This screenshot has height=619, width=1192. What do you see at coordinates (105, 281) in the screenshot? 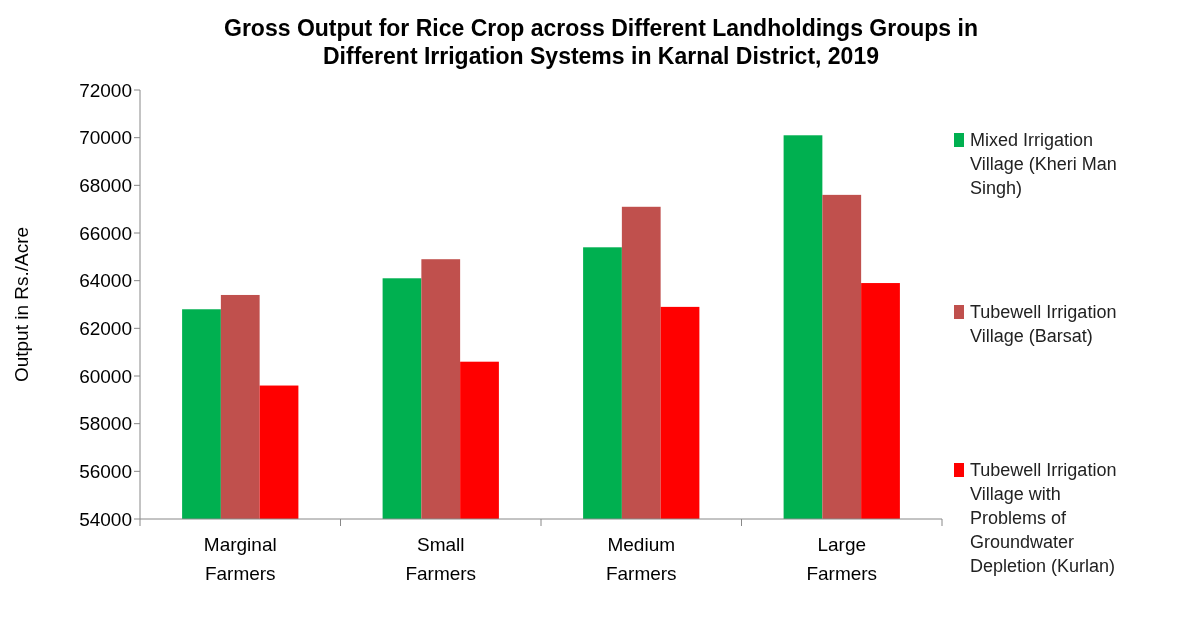
I see `y-tick-label: 64000` at bounding box center [105, 281].